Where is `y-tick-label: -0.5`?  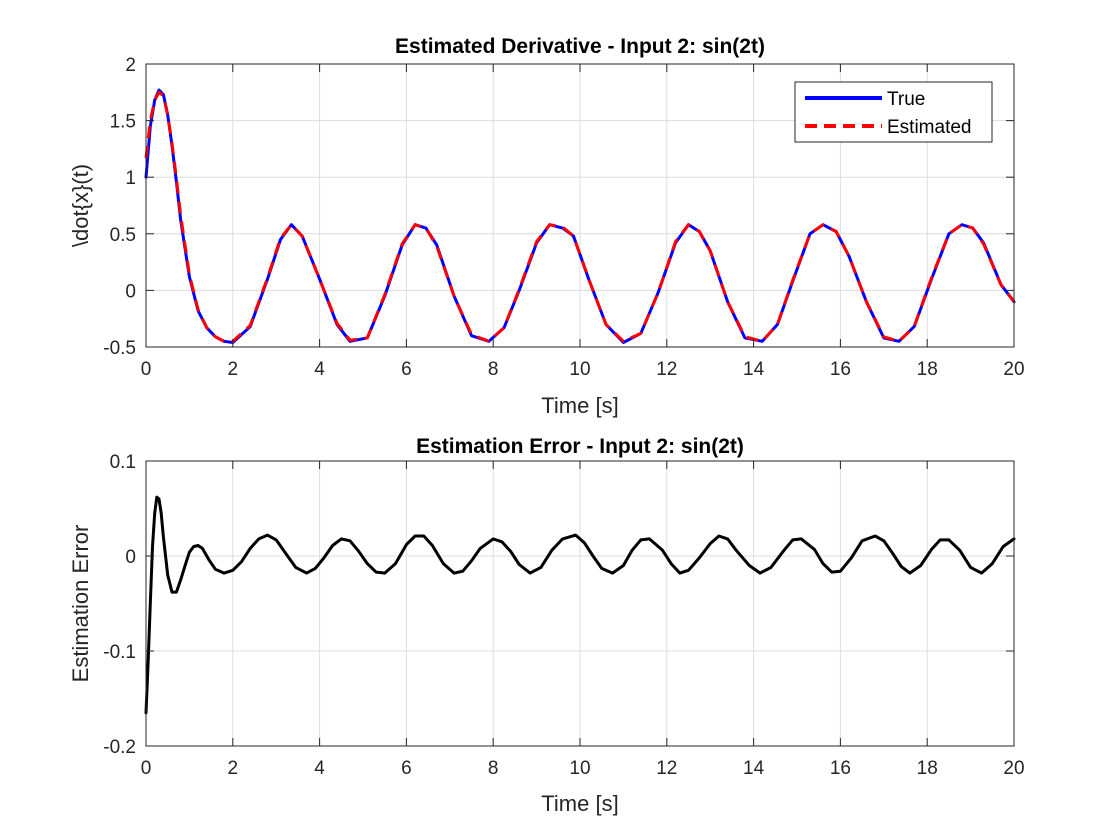 y-tick-label: -0.5 is located at coordinates (119, 348).